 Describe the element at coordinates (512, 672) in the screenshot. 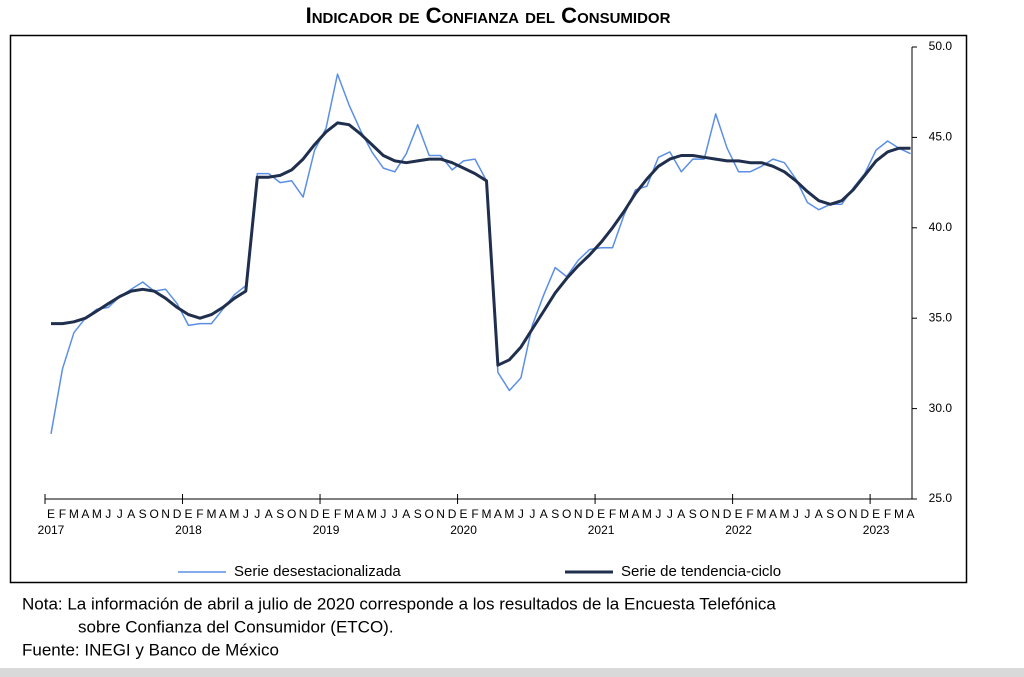

I see `bottom-bar` at that location.